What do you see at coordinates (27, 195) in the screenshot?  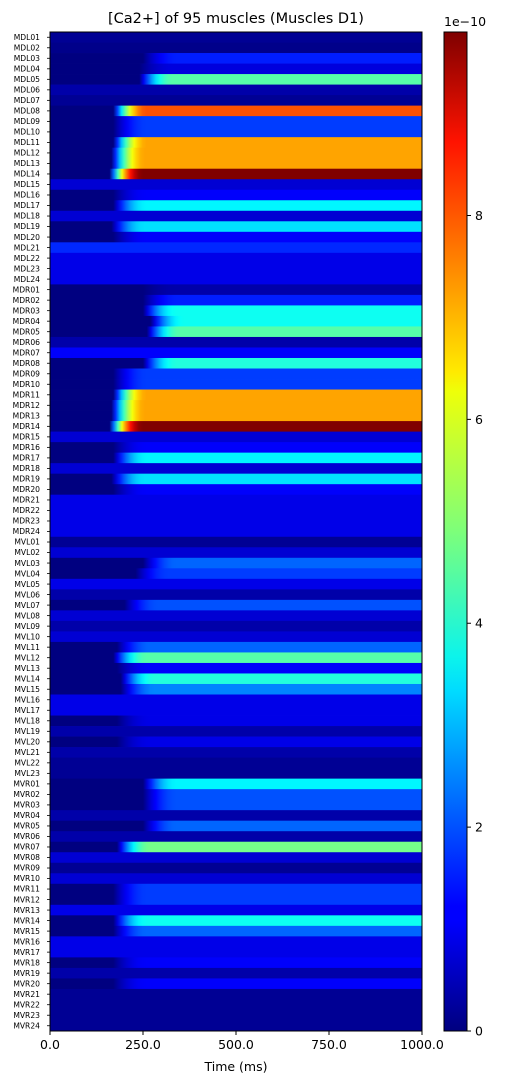 I see `row-label: MDL16` at bounding box center [27, 195].